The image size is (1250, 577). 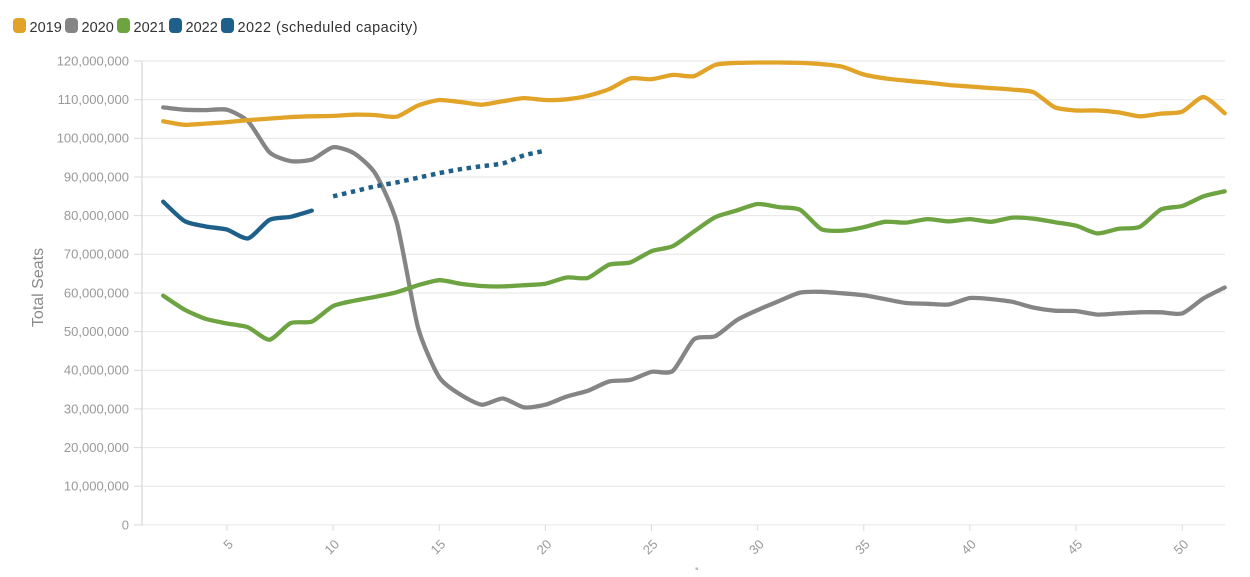 What do you see at coordinates (98, 28) in the screenshot?
I see `svg-text: 2020` at bounding box center [98, 28].